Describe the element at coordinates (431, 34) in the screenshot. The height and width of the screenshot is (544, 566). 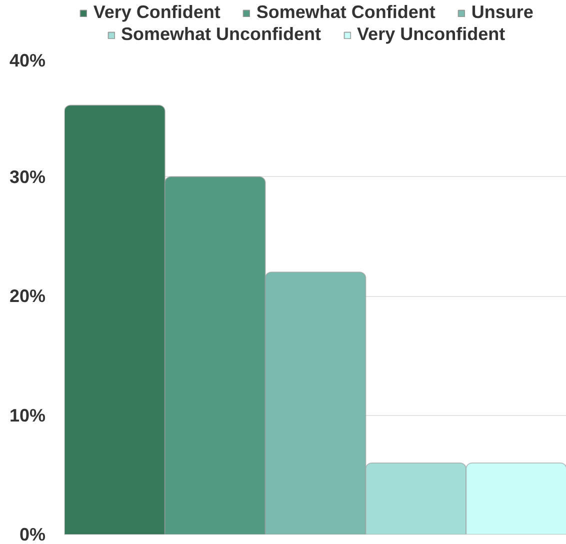
I see `legend-label: Very Unconfident` at that location.